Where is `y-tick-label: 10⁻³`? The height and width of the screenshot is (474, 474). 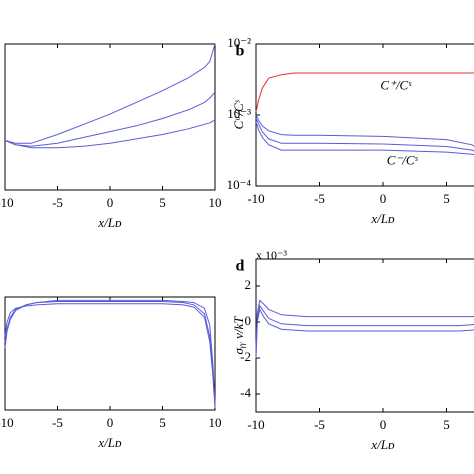
y-tick-label: 10⁻³ is located at coordinates (239, 113).